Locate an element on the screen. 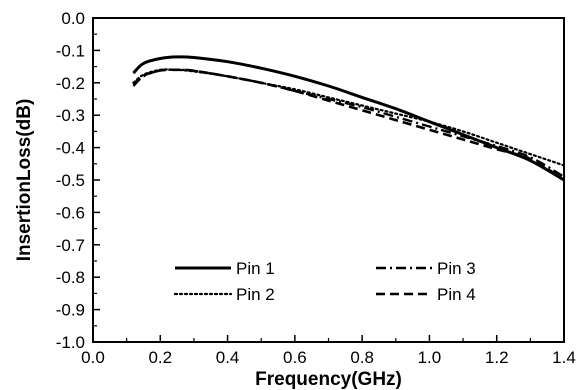 The image size is (579, 390). y-tick-label: -0.7 is located at coordinates (70, 245).